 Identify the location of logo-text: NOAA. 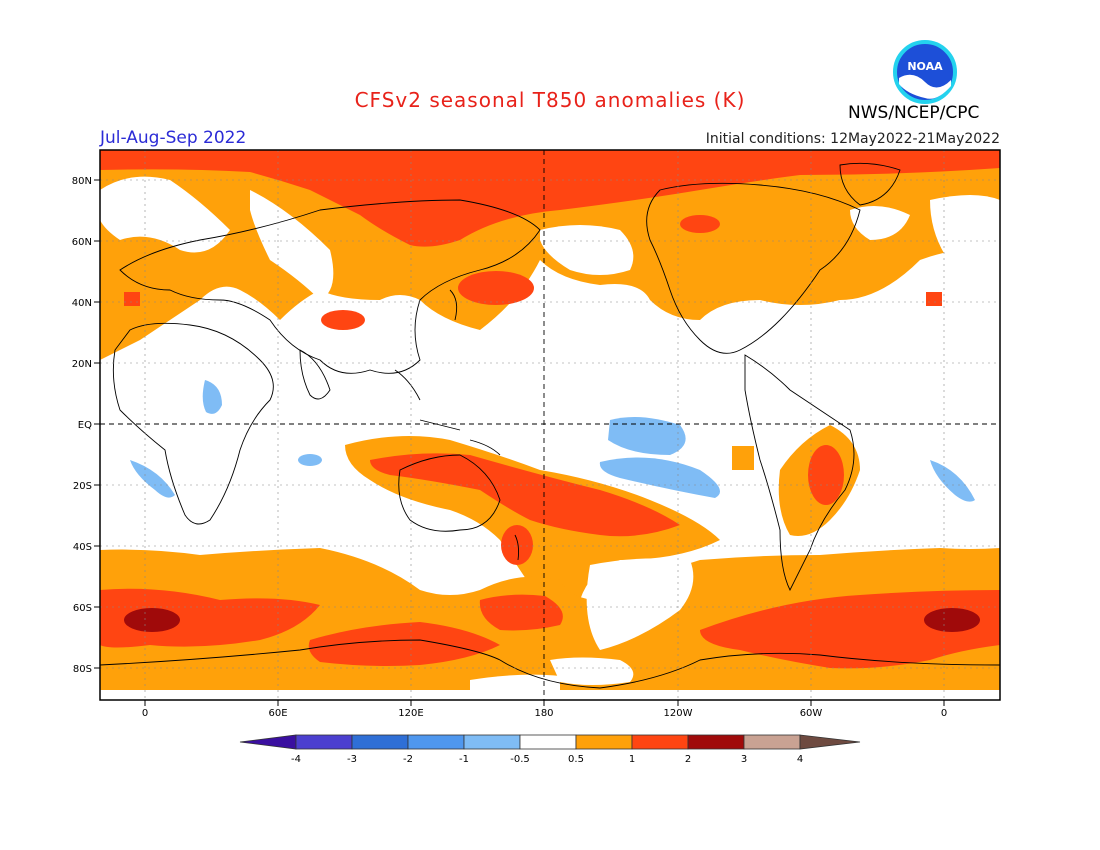
(925, 66).